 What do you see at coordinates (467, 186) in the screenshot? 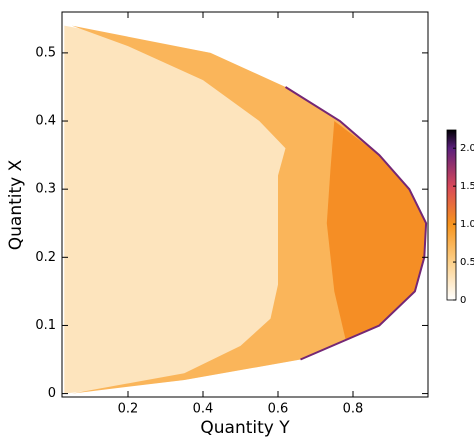
I see `colorbar-tick-label: 1.5` at bounding box center [467, 186].